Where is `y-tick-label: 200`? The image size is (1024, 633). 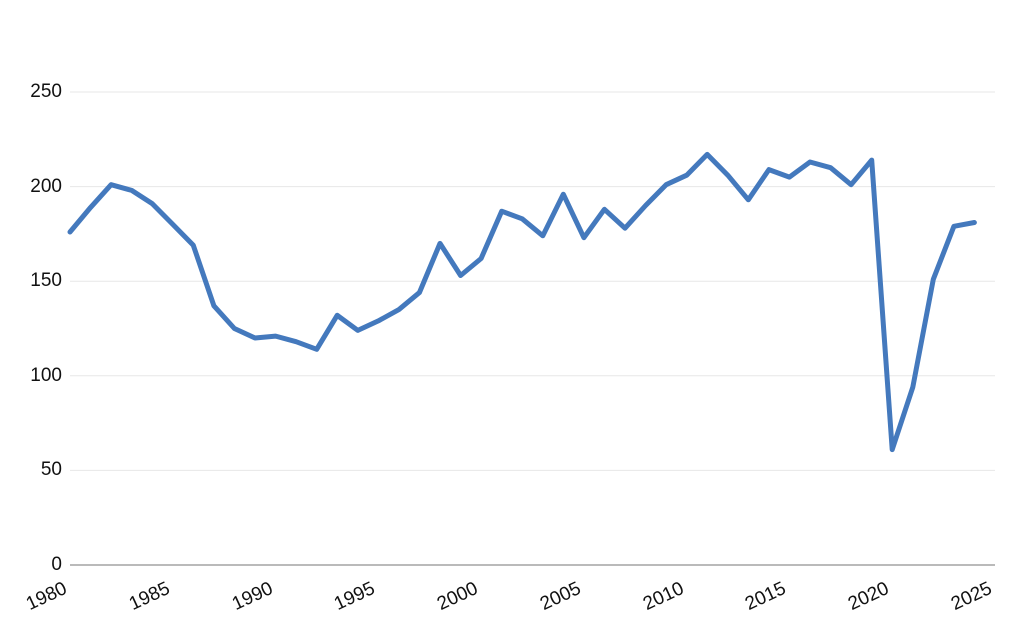 y-tick-label: 200 is located at coordinates (46, 186).